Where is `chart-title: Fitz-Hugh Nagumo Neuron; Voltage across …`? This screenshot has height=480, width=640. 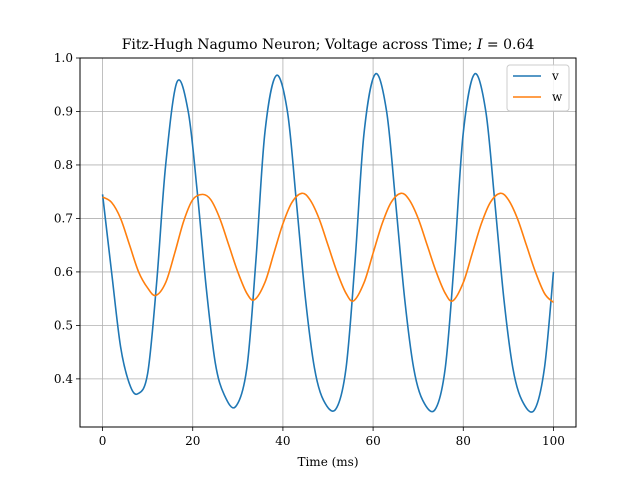 chart-title: Fitz-Hugh Nagumo Neuron; Voltage across … is located at coordinates (328, 45).